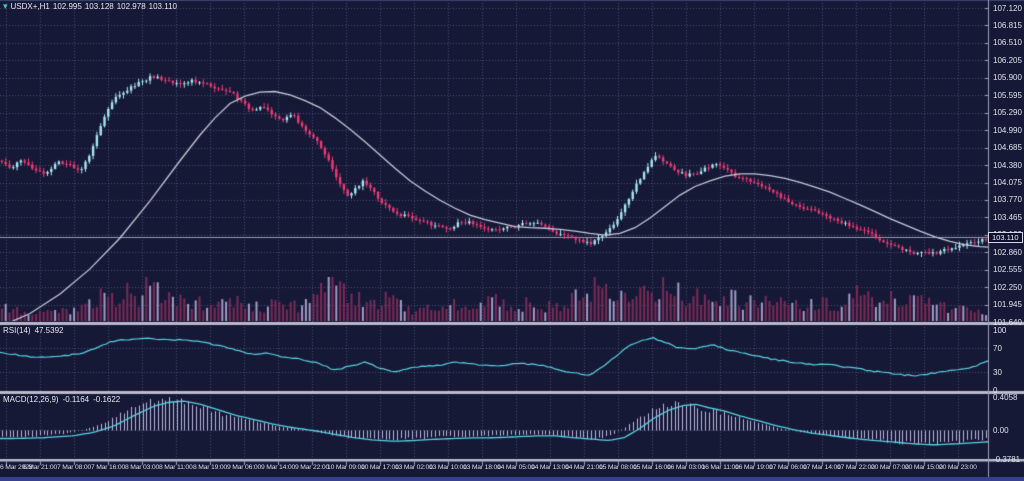  I want to click on time-axis-label: 10 Mar 17:00, so click(380, 467).